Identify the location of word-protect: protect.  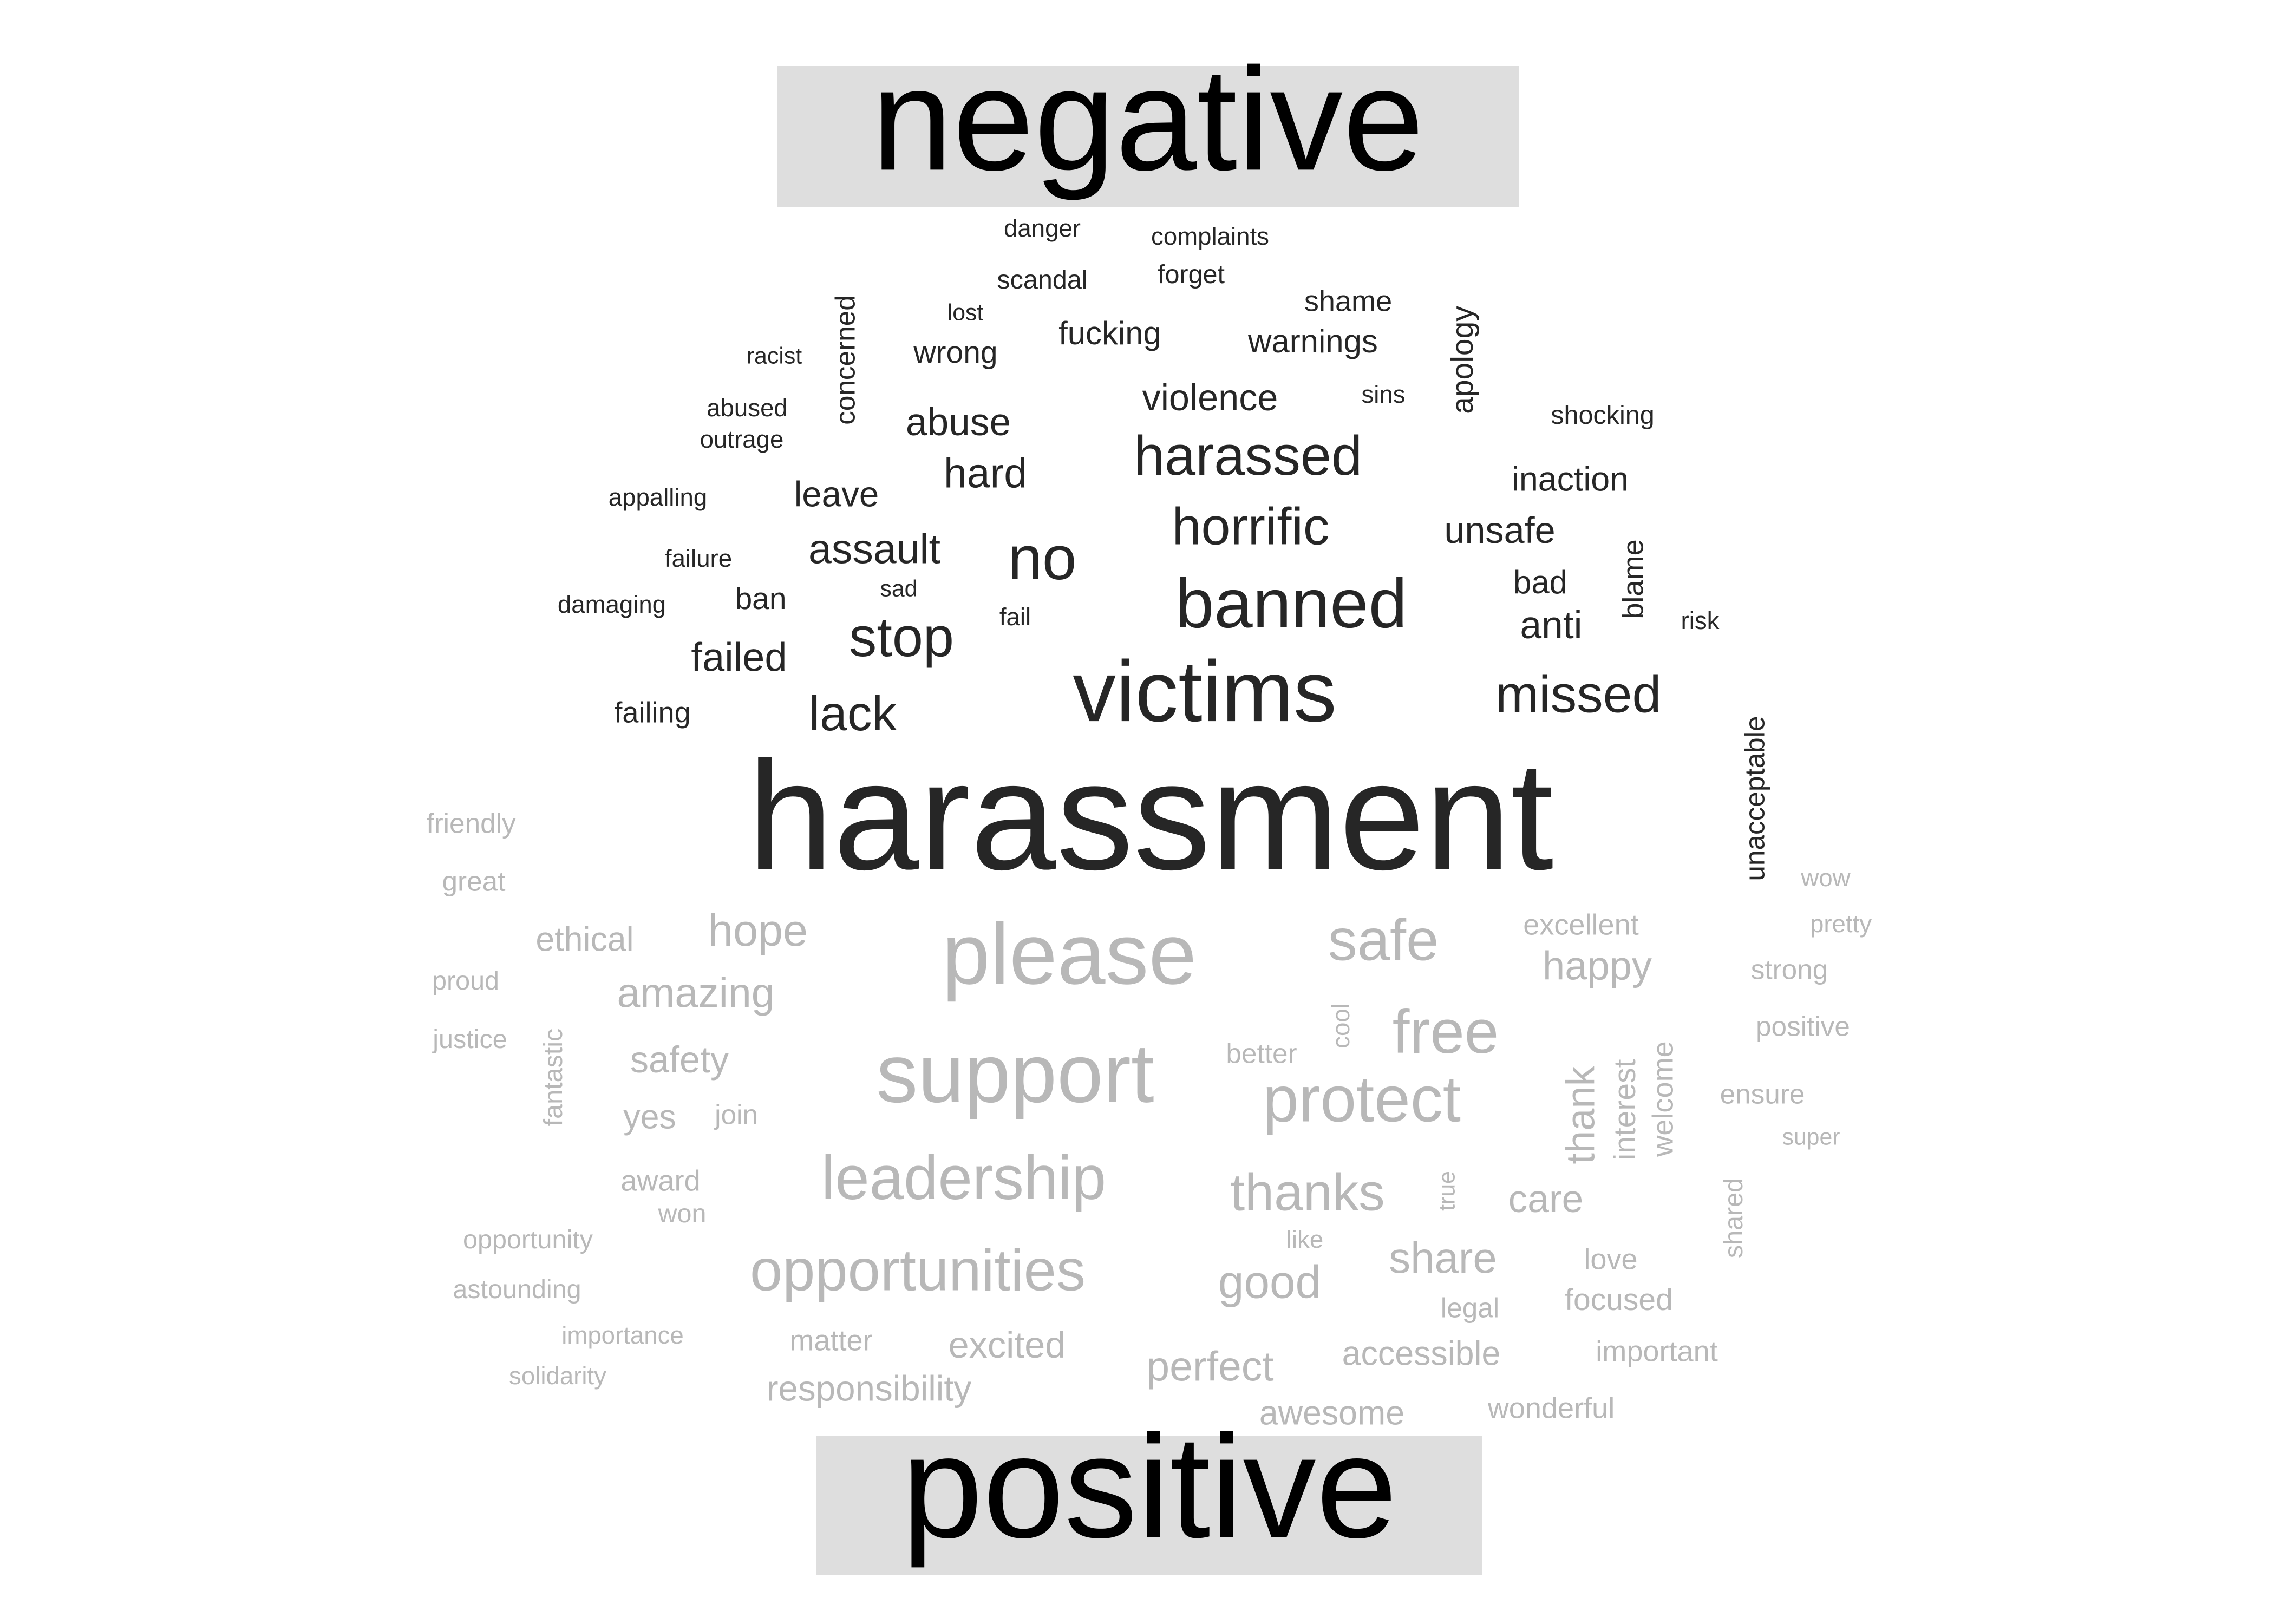
(1362, 1100).